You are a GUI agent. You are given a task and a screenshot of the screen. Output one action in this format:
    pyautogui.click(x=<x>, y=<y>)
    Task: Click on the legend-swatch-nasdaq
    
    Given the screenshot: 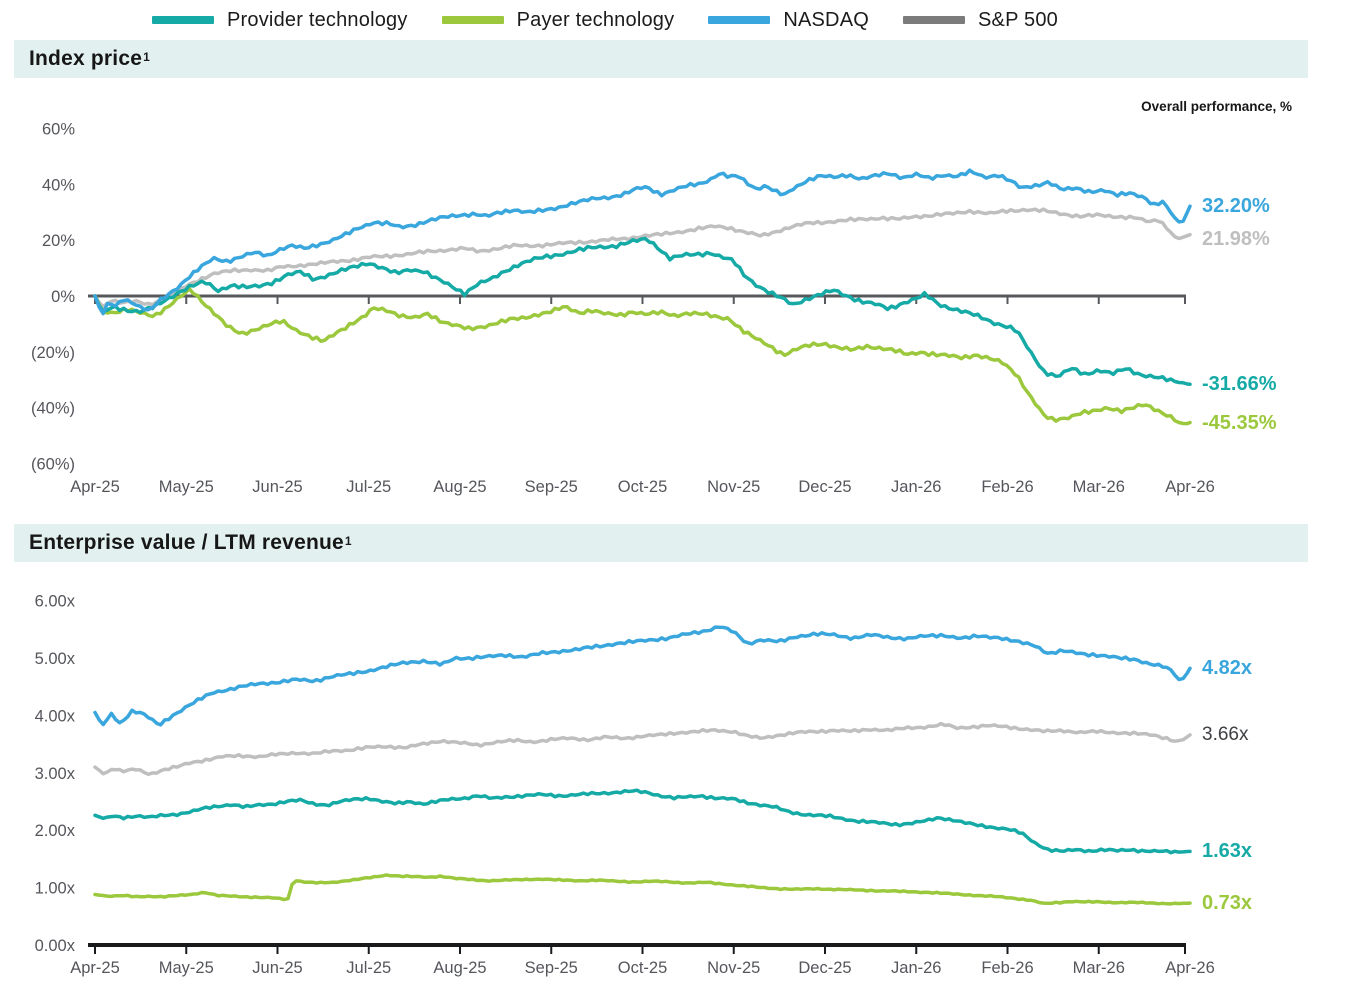 What is the action you would take?
    pyautogui.click(x=739, y=20)
    